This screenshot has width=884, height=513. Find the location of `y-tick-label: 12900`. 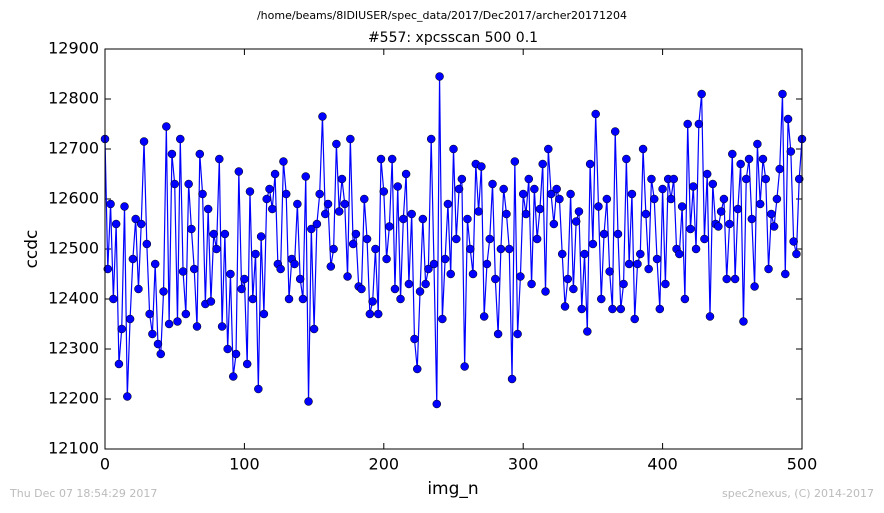

y-tick-label: 12900 is located at coordinates (73, 48).